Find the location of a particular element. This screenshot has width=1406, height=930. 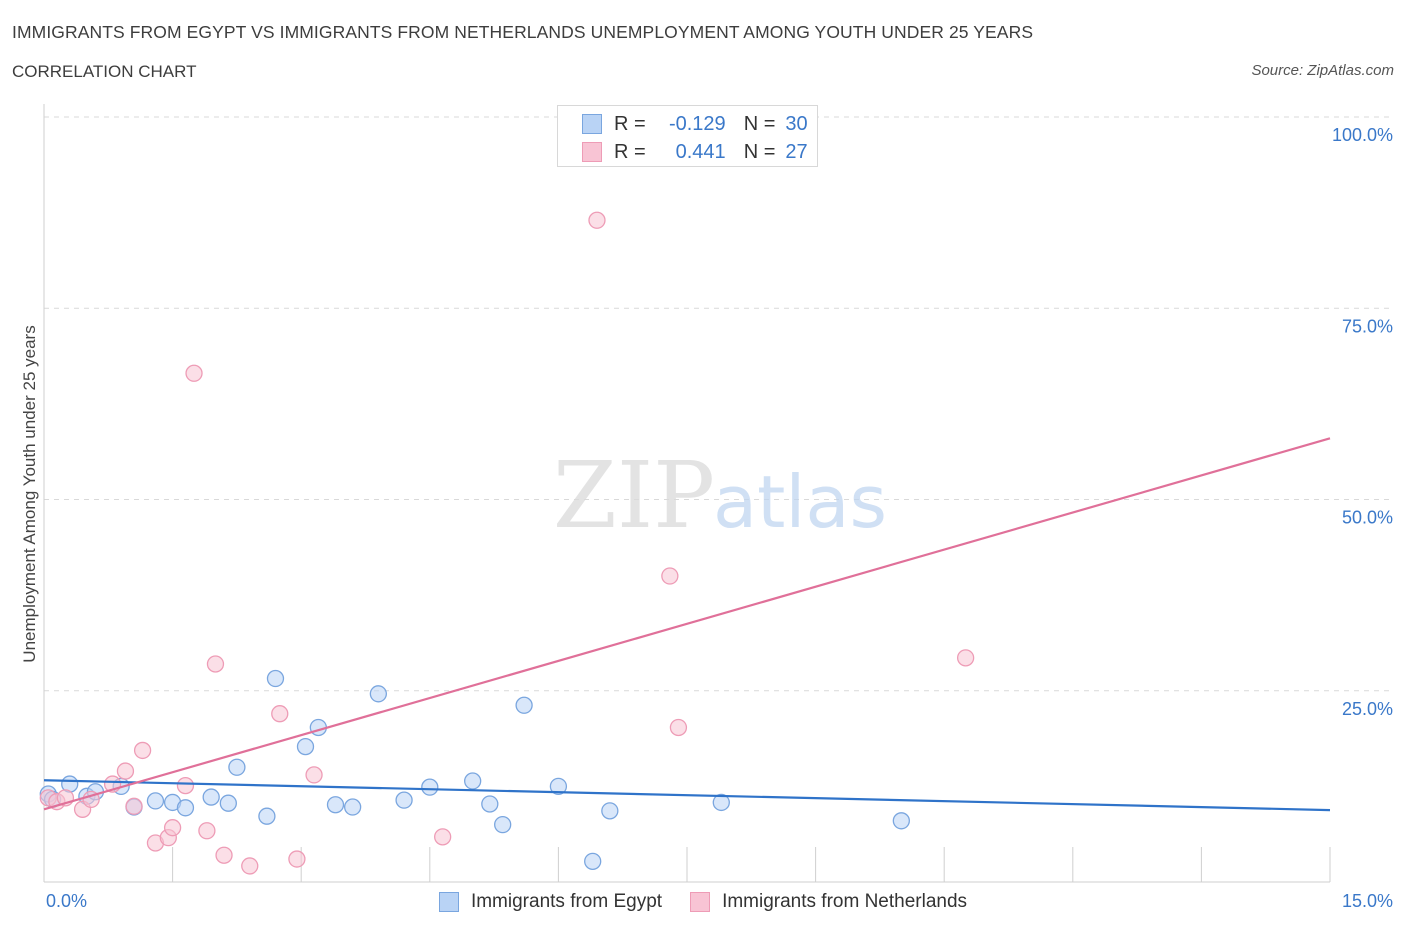

n-value: 30 is located at coordinates (796, 123).